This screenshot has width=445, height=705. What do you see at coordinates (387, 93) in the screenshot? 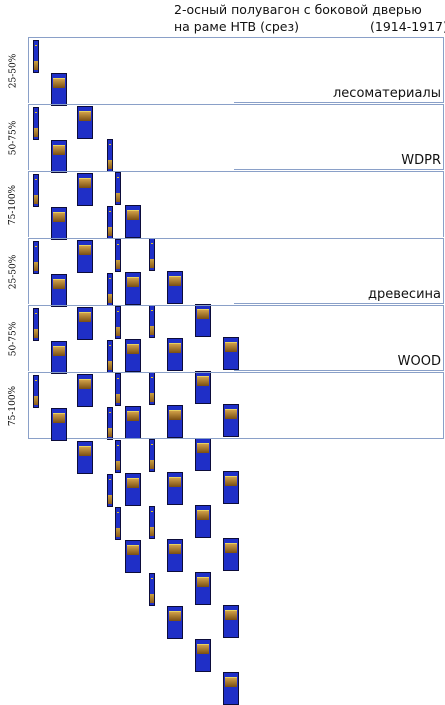
I see `cargo-label: лесоматериалы` at bounding box center [387, 93].